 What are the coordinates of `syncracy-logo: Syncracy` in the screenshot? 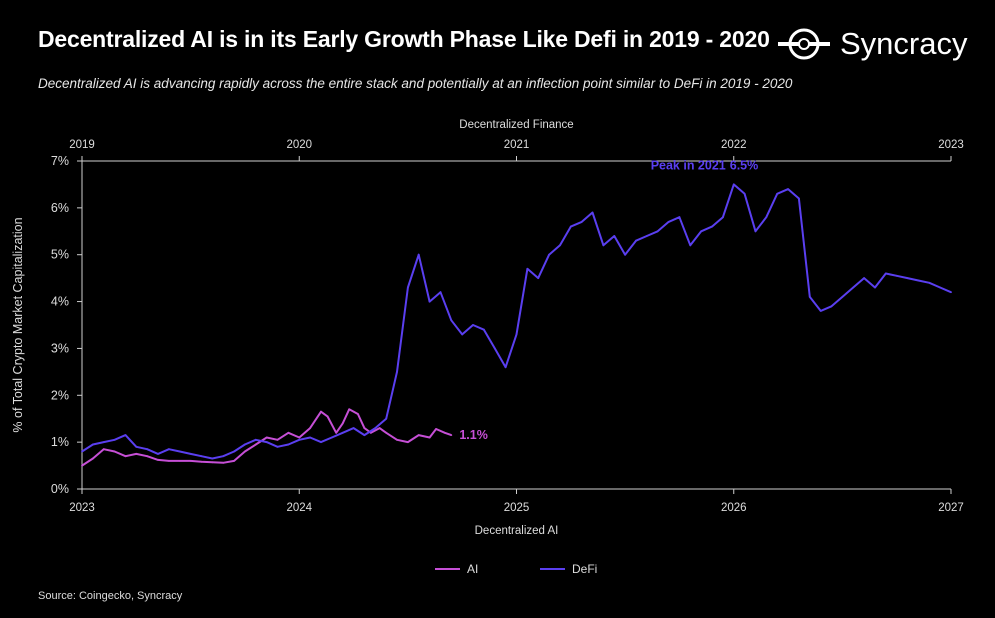 It's located at (871, 44).